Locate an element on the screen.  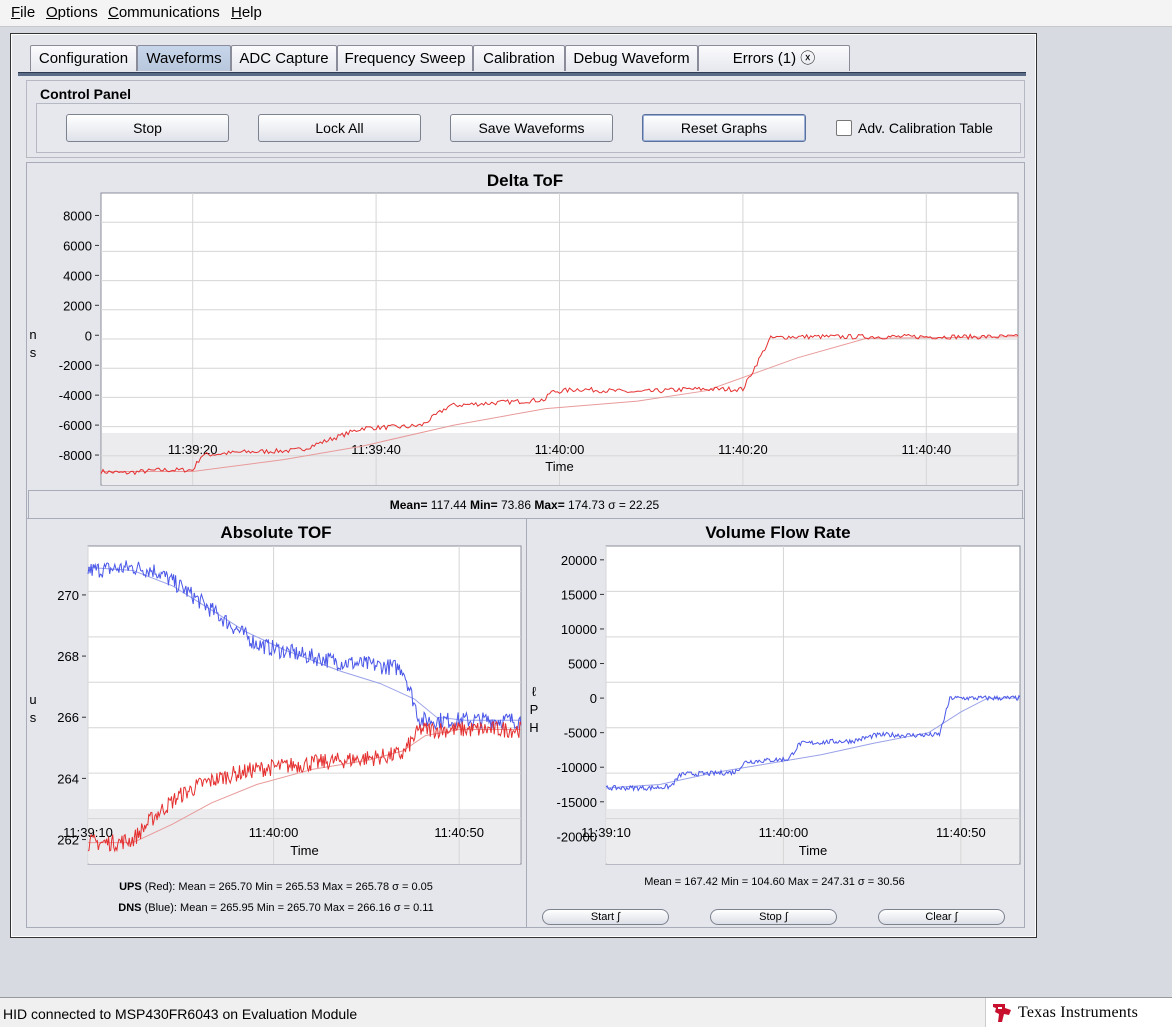
y-tick-label: 20000 is located at coordinates (579, 560).